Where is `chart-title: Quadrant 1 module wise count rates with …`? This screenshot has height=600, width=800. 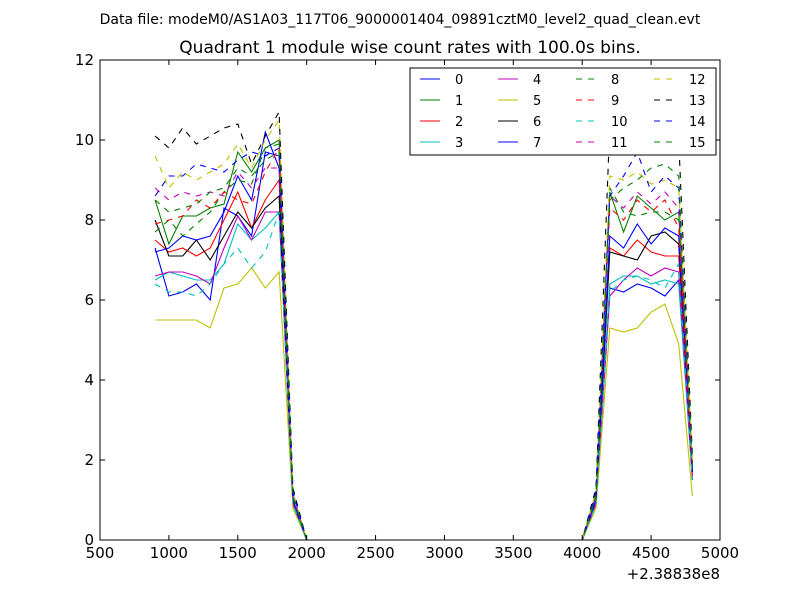 chart-title: Quadrant 1 module wise count rates with … is located at coordinates (409, 48).